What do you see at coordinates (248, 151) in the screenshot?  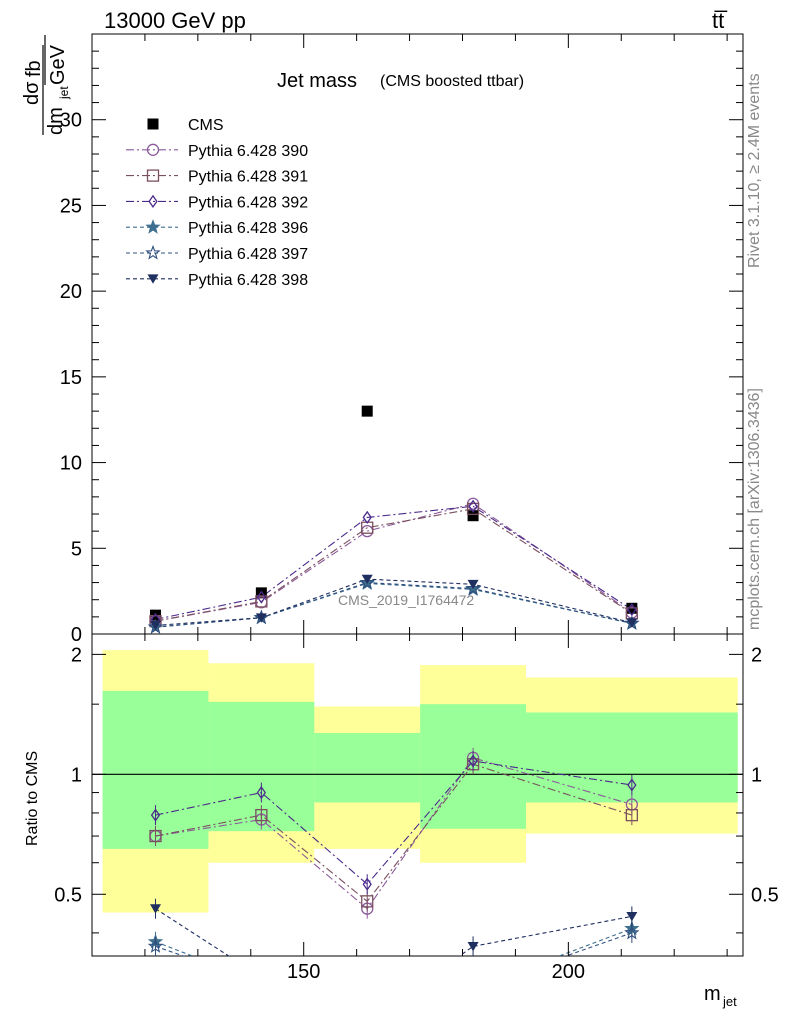 I see `legend-label-1: Pythia 6.428 390` at bounding box center [248, 151].